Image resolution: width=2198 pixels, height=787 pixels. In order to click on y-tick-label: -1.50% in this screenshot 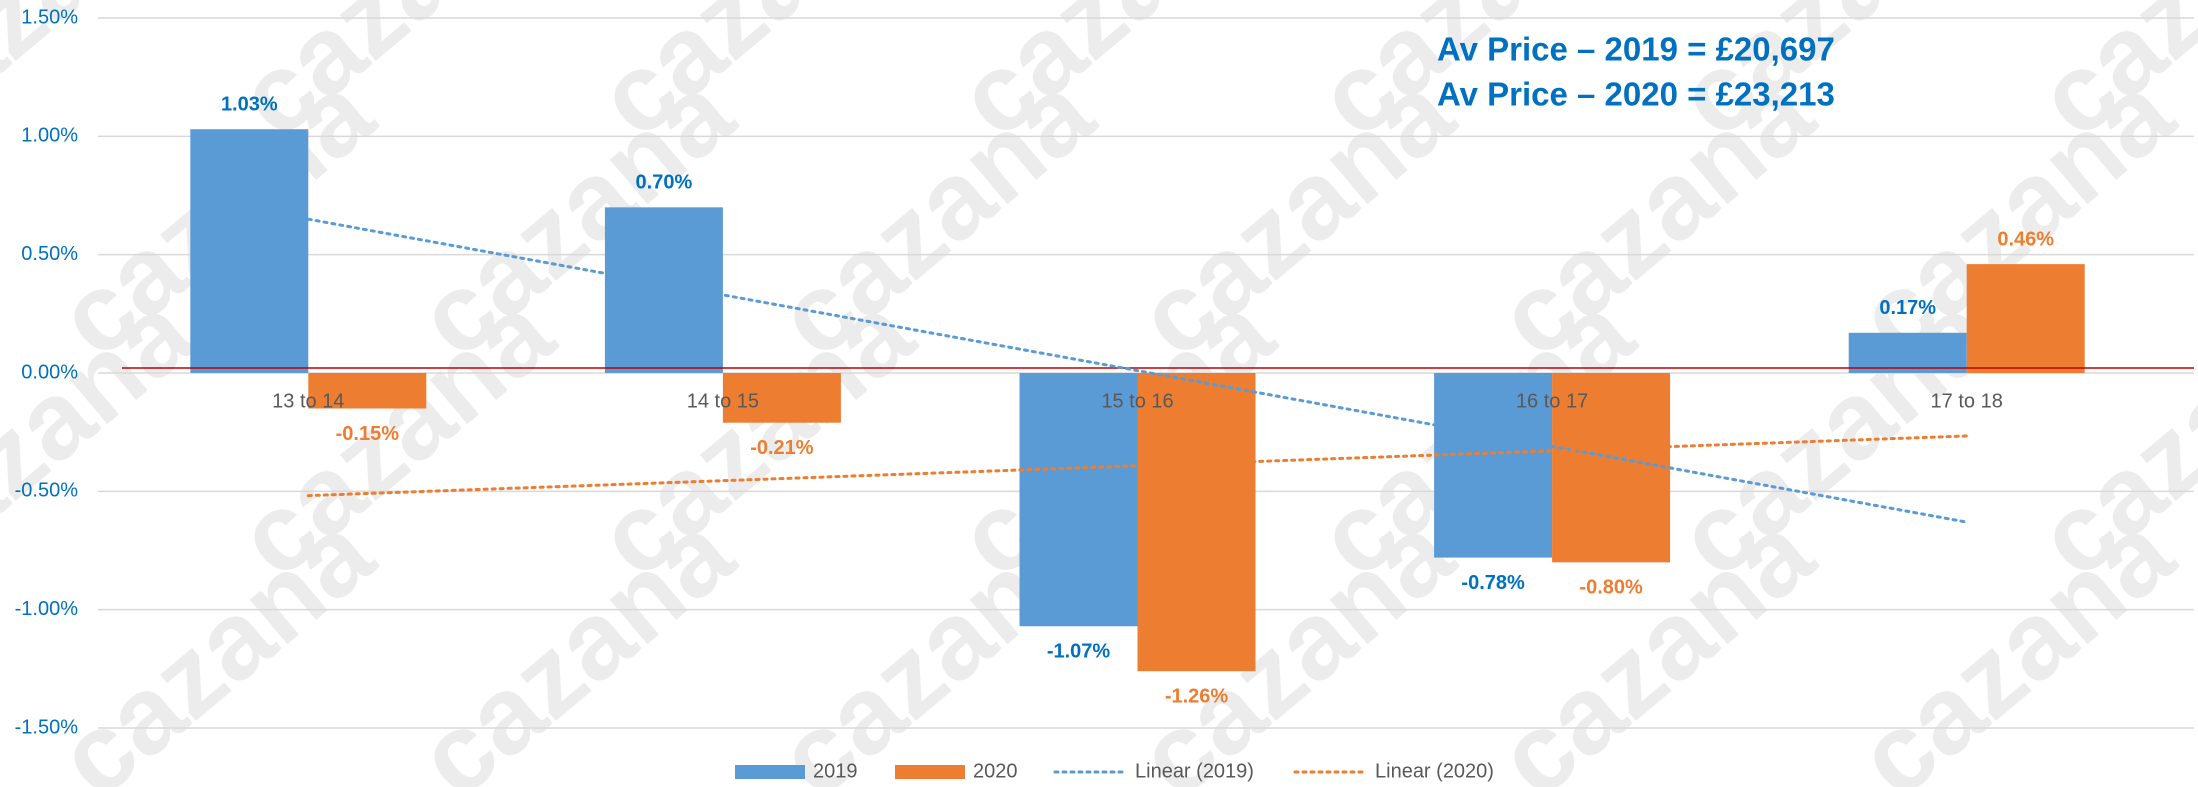, I will do `click(47, 727)`.